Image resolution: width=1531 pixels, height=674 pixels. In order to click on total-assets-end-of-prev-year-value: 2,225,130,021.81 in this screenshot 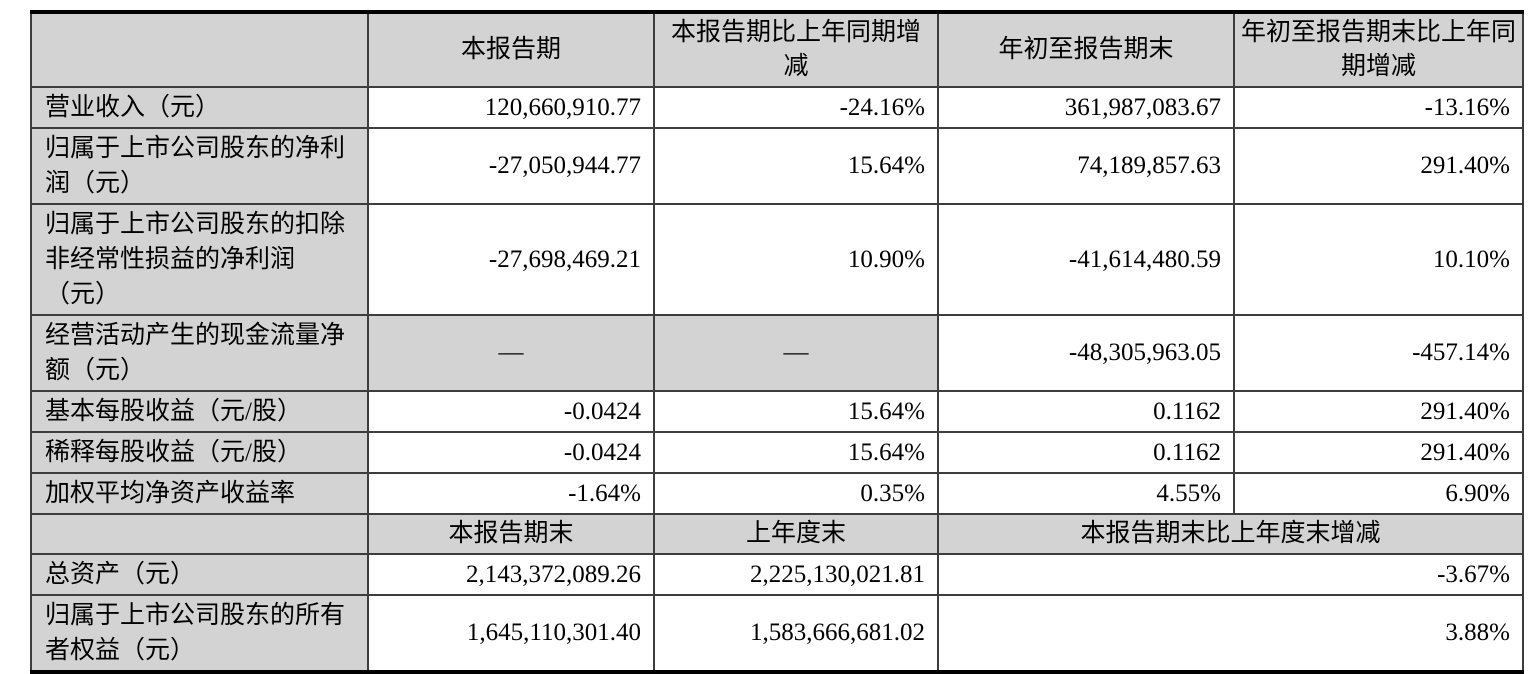, I will do `click(796, 574)`.